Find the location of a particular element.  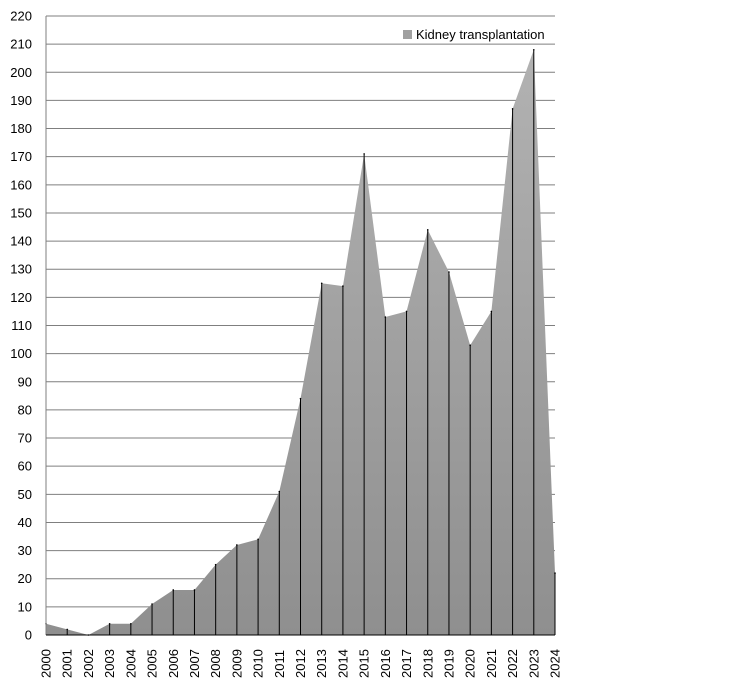

y-tick-label: 10 is located at coordinates (25, 606).